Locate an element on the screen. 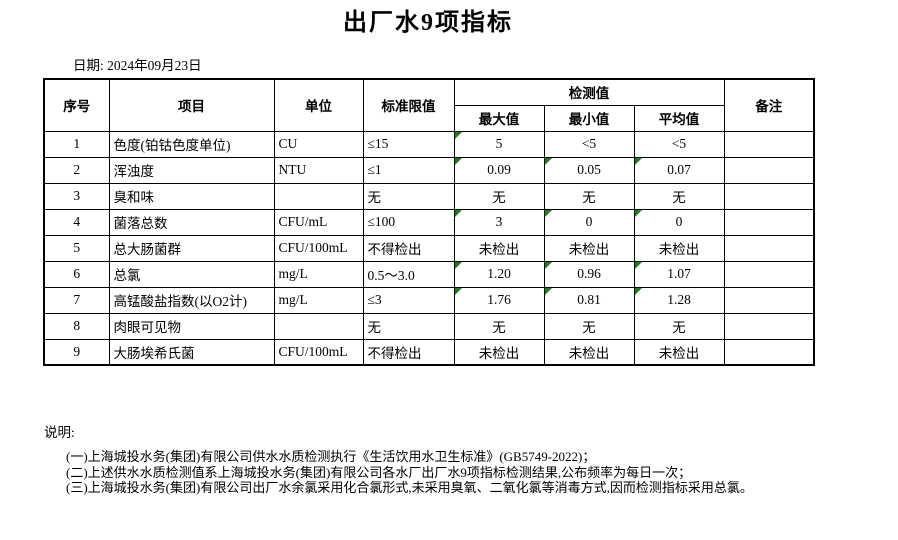 This screenshot has width=898, height=540. cell-index: 3 is located at coordinates (76, 196).